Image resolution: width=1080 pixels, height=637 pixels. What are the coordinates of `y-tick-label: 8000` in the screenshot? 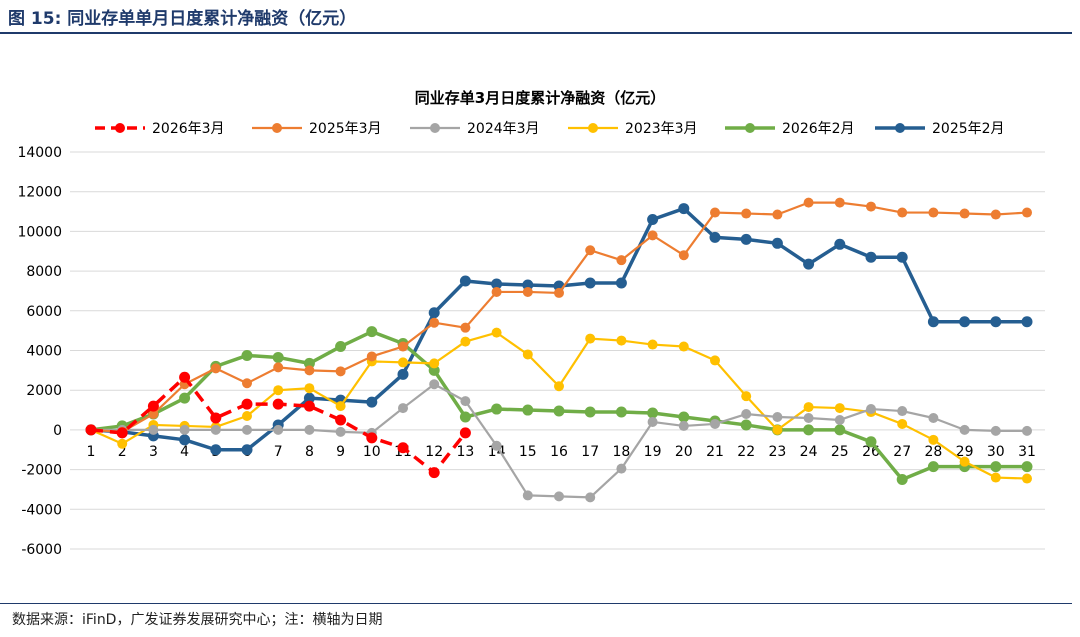 It's located at (44, 272).